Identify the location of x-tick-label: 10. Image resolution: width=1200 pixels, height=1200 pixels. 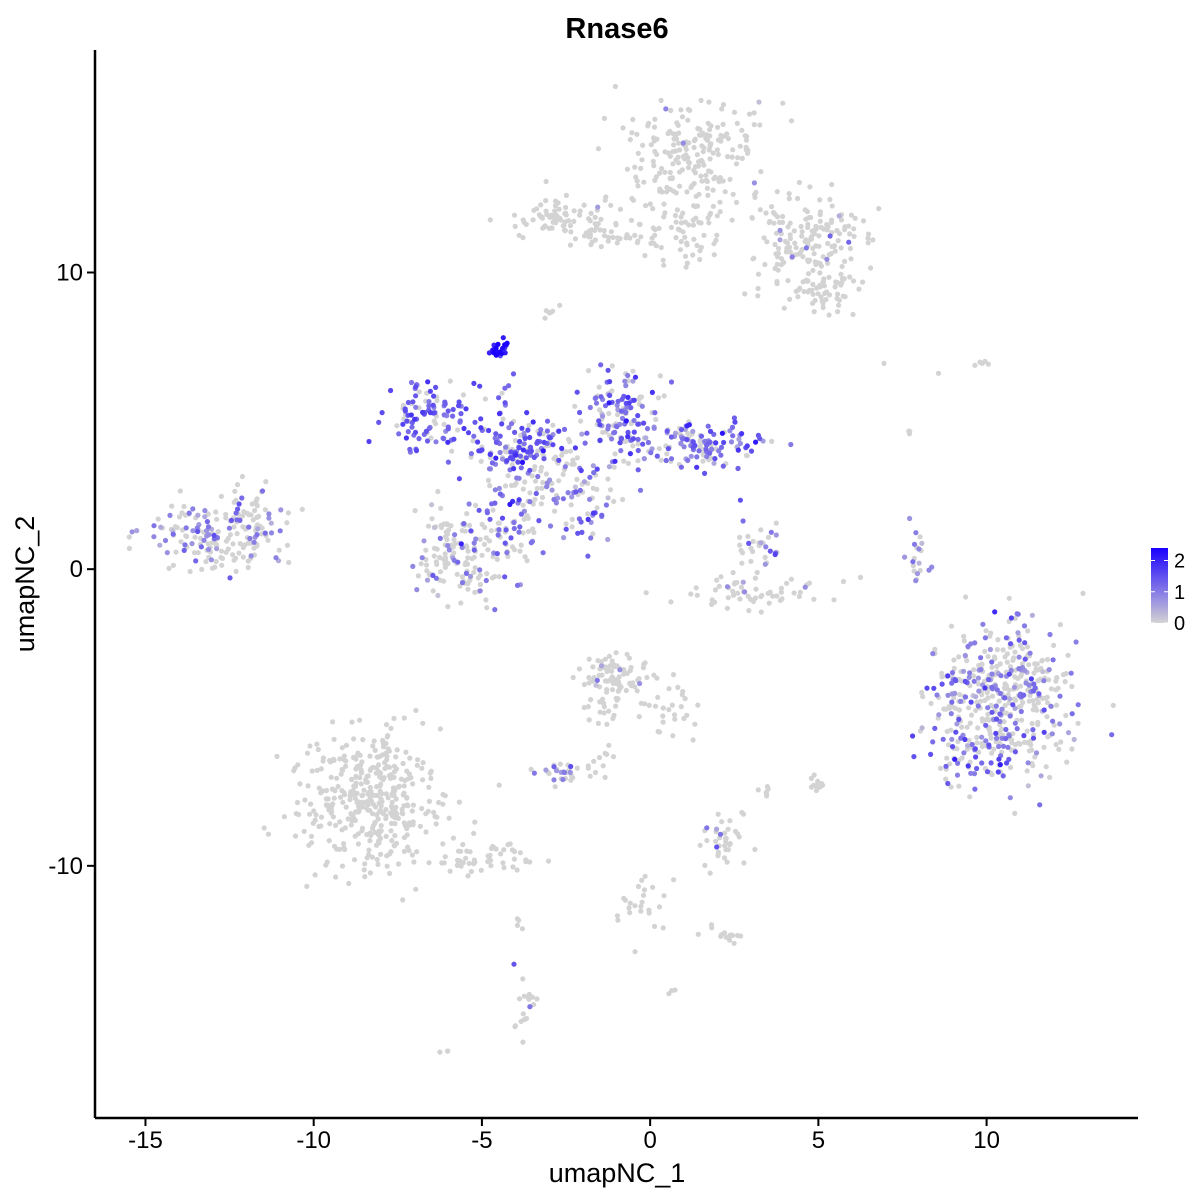
(986, 1140).